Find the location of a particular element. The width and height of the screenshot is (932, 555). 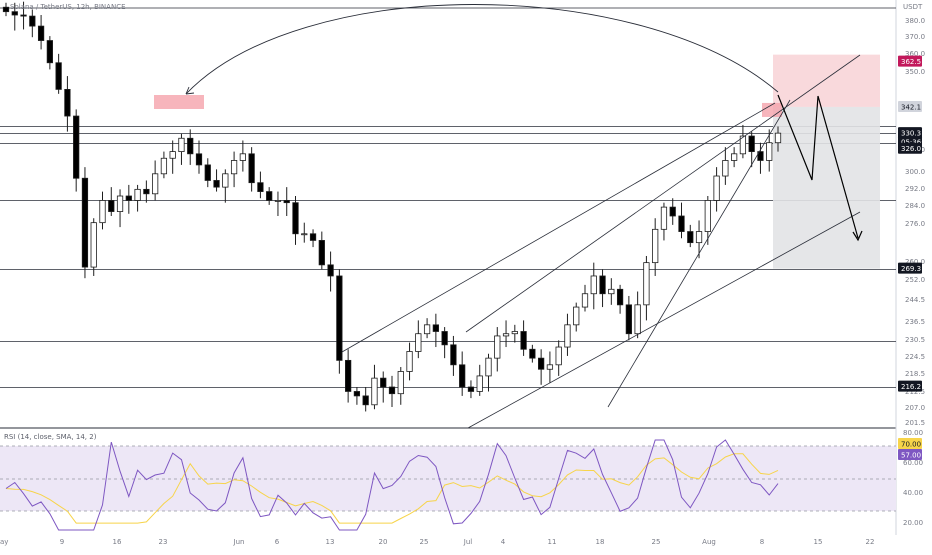

wedge-lower-line is located at coordinates (699, 253).